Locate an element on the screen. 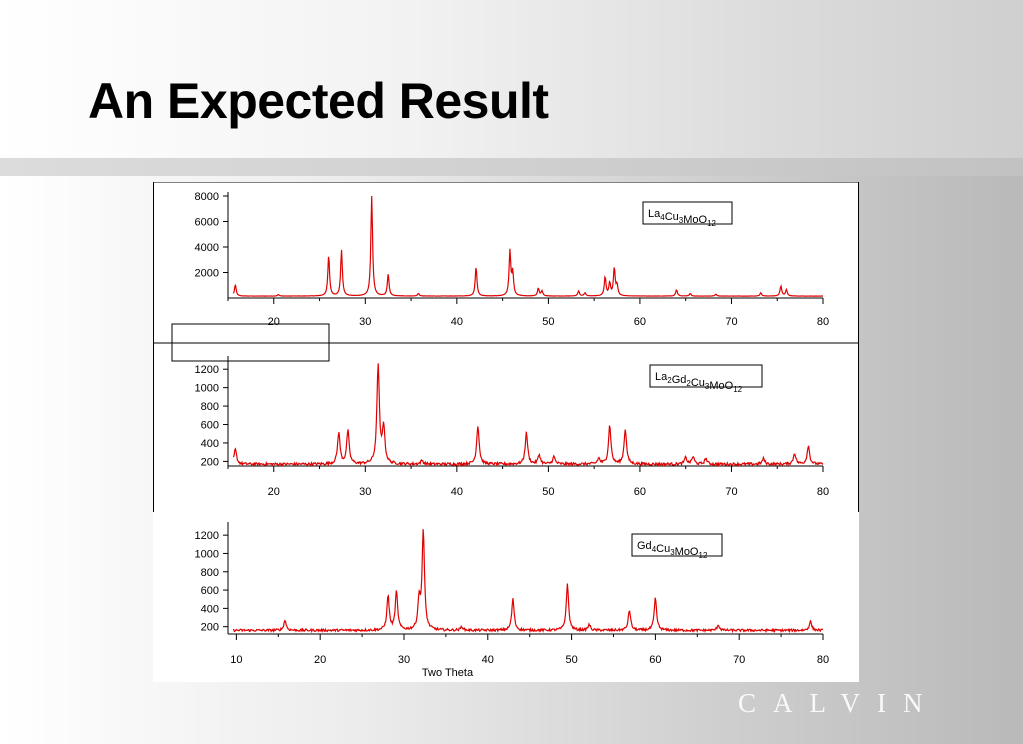 The image size is (1023, 744). slide-title: An Expected Result is located at coordinates (318, 101).